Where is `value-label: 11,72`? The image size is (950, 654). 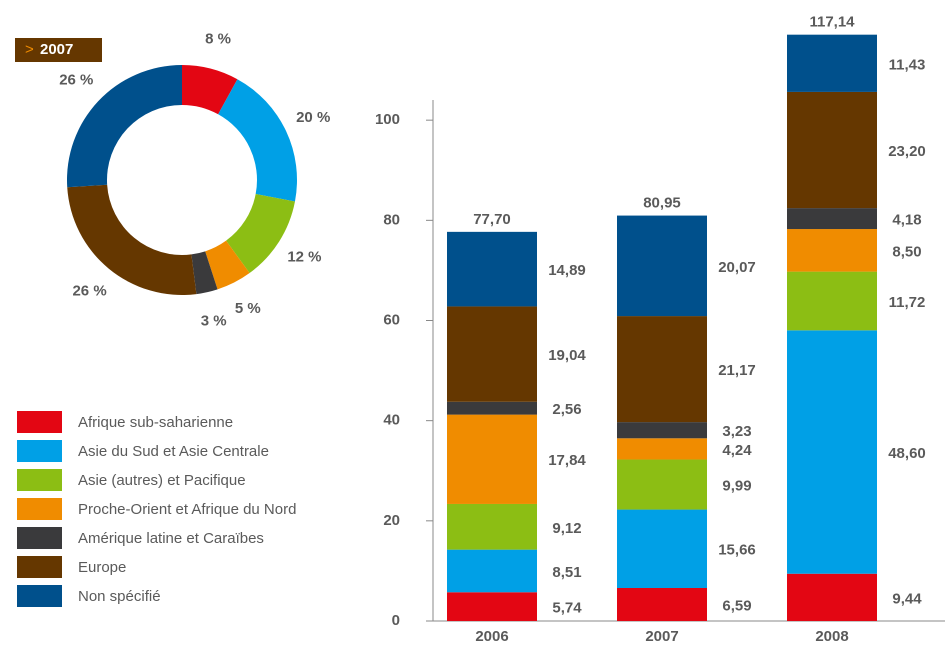 value-label: 11,72 is located at coordinates (907, 302).